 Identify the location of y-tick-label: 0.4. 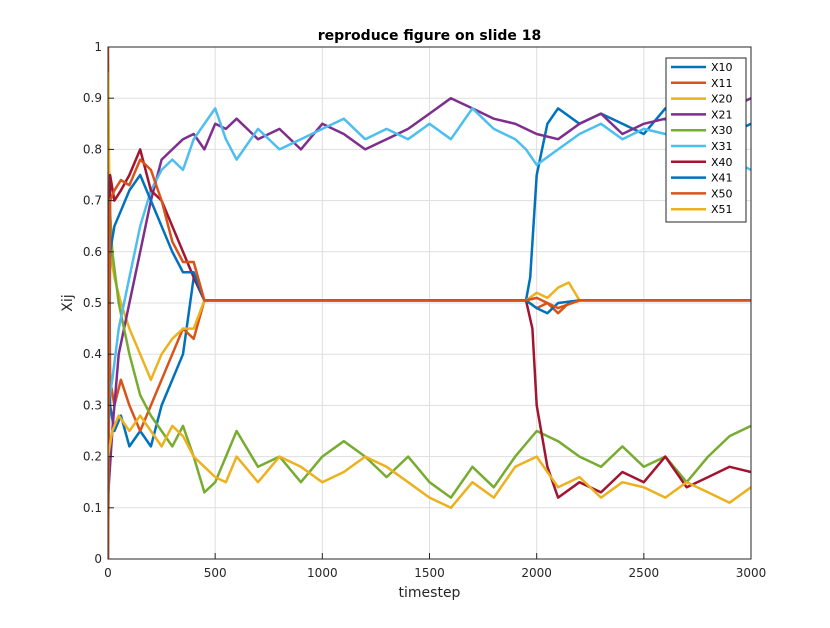
(92, 354).